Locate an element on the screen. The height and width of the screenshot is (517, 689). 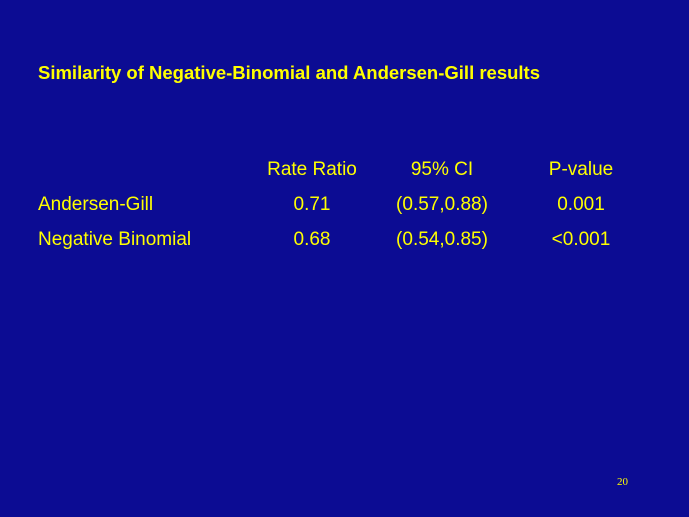
table-cell: 0.68 is located at coordinates (312, 239).